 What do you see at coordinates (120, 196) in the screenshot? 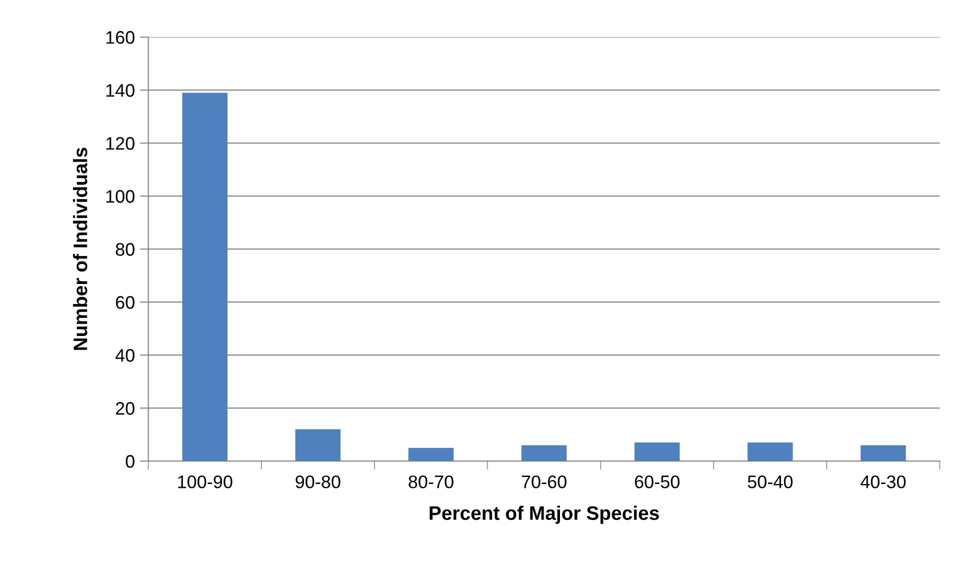
I see `y-tick-label: 100` at bounding box center [120, 196].